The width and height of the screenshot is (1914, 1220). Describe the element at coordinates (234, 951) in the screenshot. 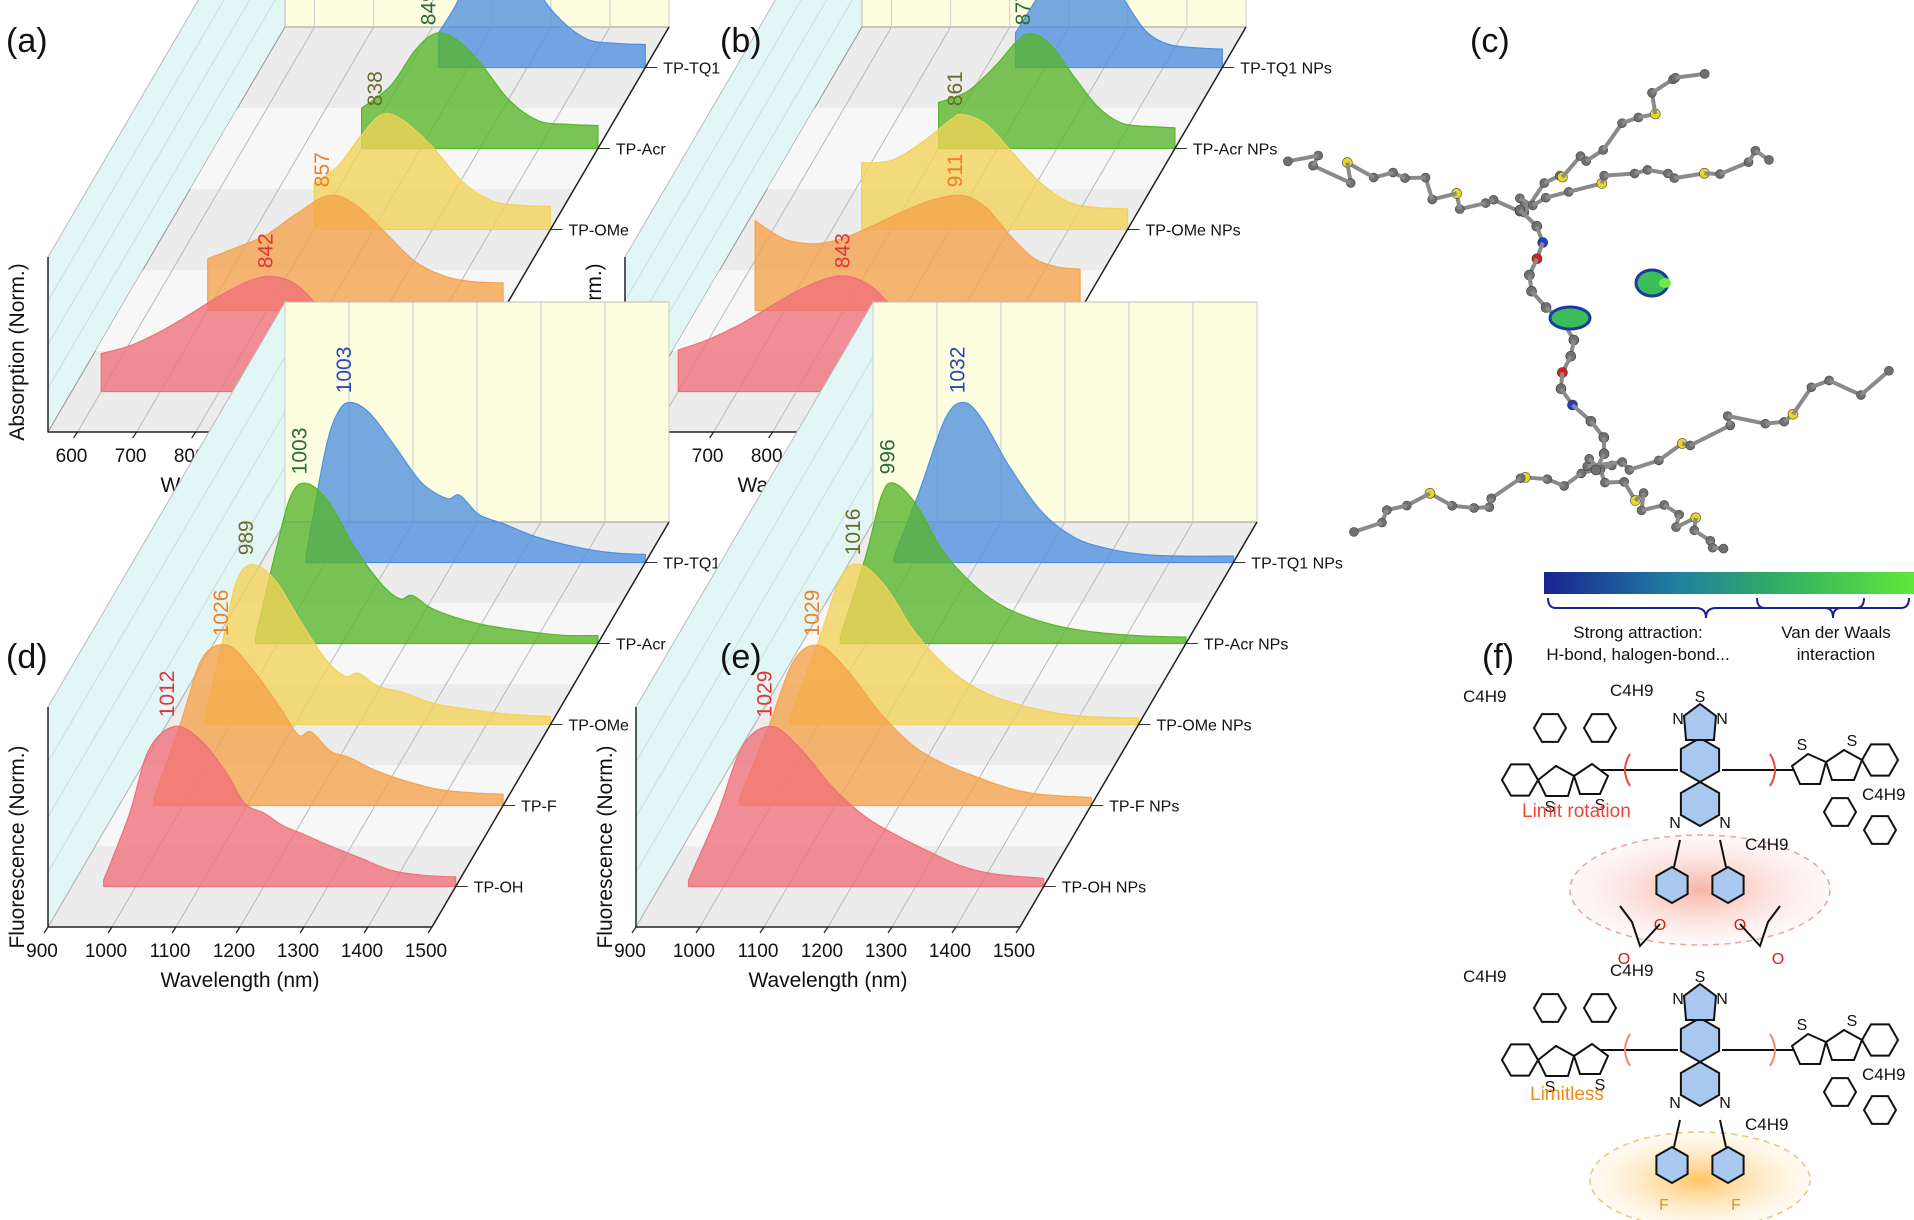

I see `x-tick-label: 1200` at that location.